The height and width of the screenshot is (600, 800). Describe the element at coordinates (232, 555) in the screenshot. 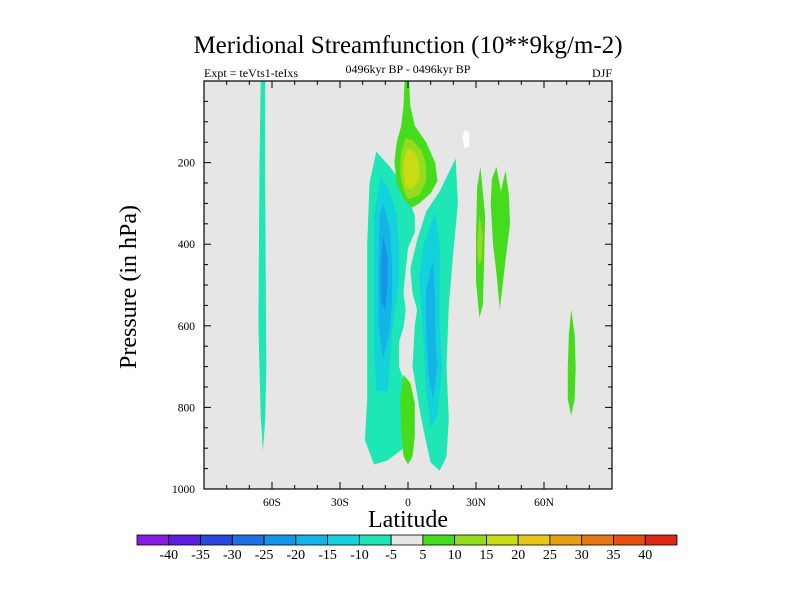

I see `colorbar-label: -30` at that location.